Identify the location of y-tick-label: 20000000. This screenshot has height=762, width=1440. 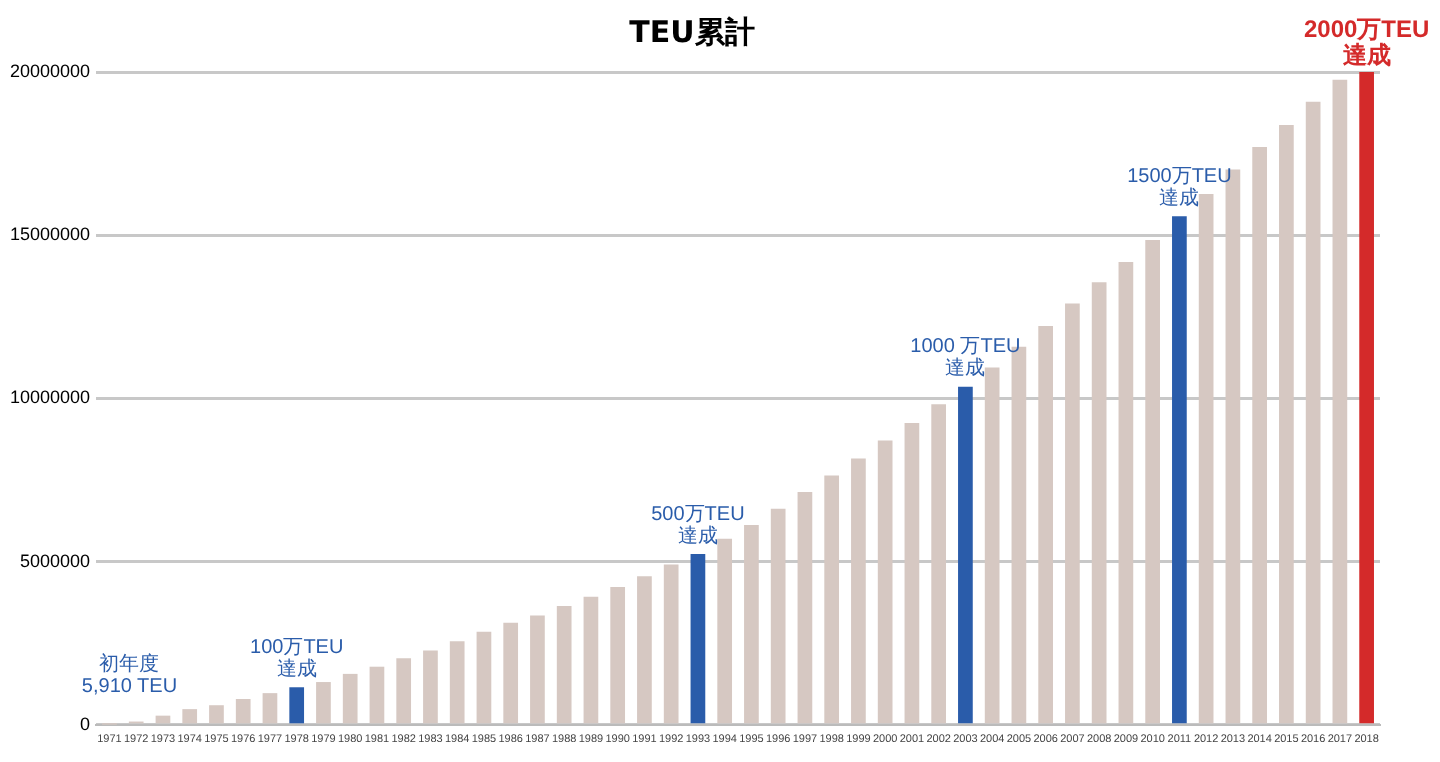
(50, 70).